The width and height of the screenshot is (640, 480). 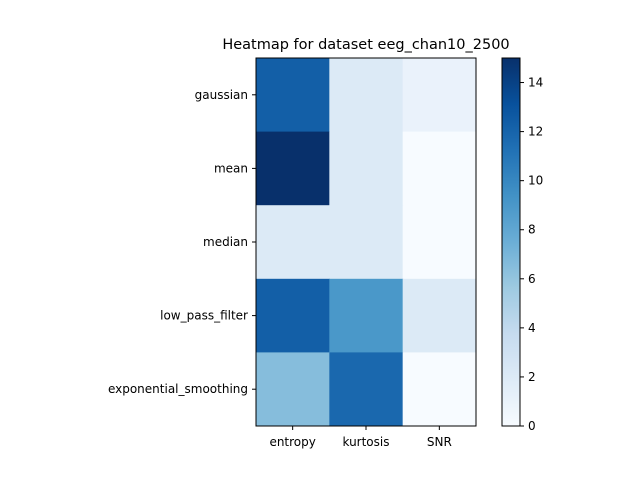 What do you see at coordinates (231, 168) in the screenshot?
I see `y-tick-label: mean` at bounding box center [231, 168].